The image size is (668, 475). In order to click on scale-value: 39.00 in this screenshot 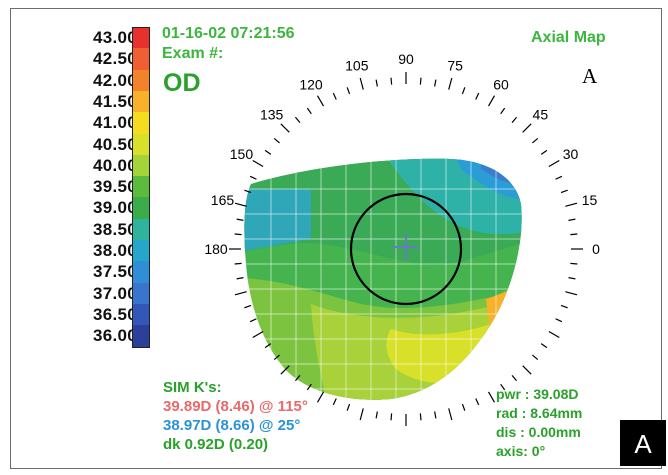, I will do `click(114, 208)`.